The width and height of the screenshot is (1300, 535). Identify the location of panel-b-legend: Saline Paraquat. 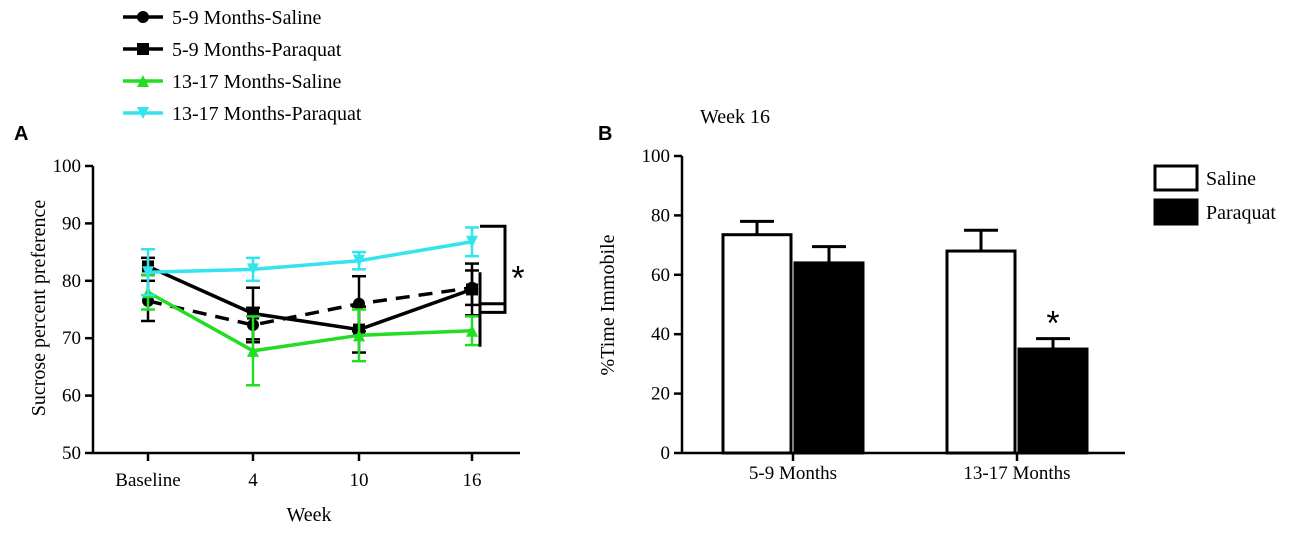
(1214, 195).